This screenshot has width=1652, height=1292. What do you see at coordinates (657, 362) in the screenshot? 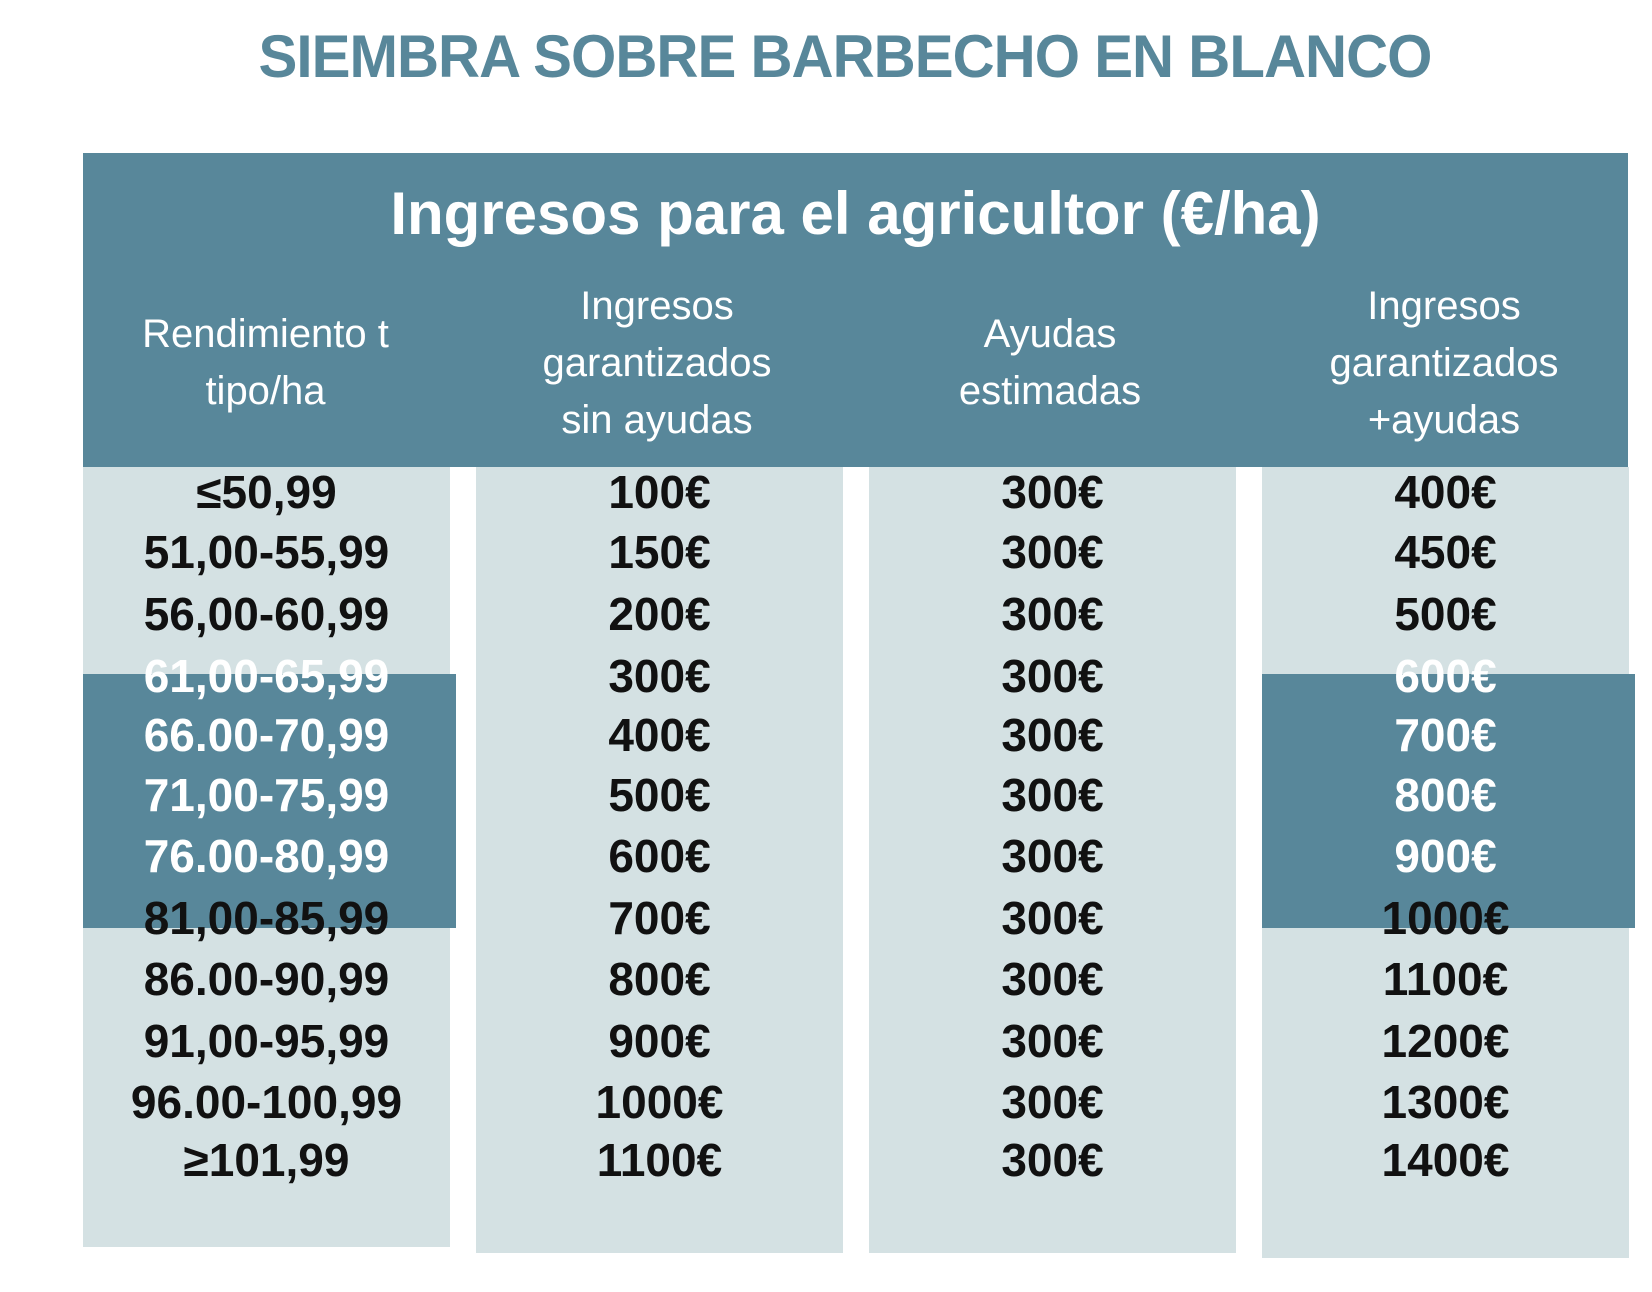
I see `column-header-income-without-aid: Ingresos garantizados sin ayudas` at bounding box center [657, 362].